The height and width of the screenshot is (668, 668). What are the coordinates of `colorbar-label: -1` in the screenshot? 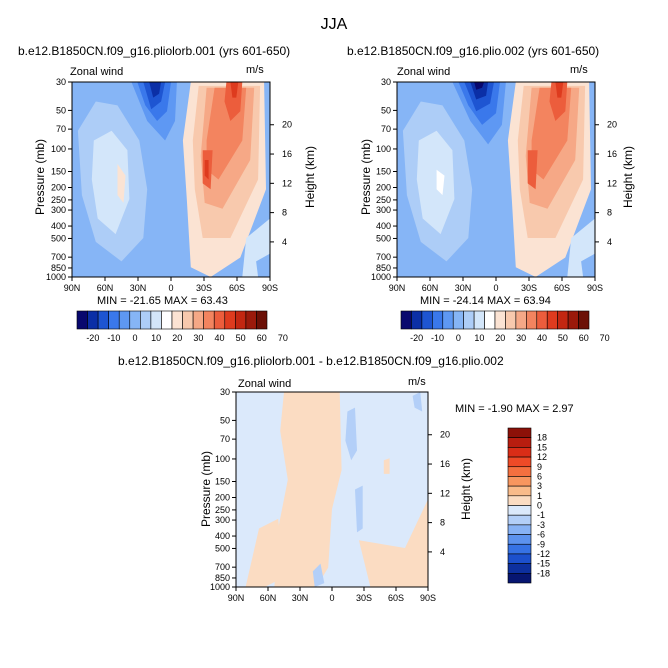 It's located at (541, 515).